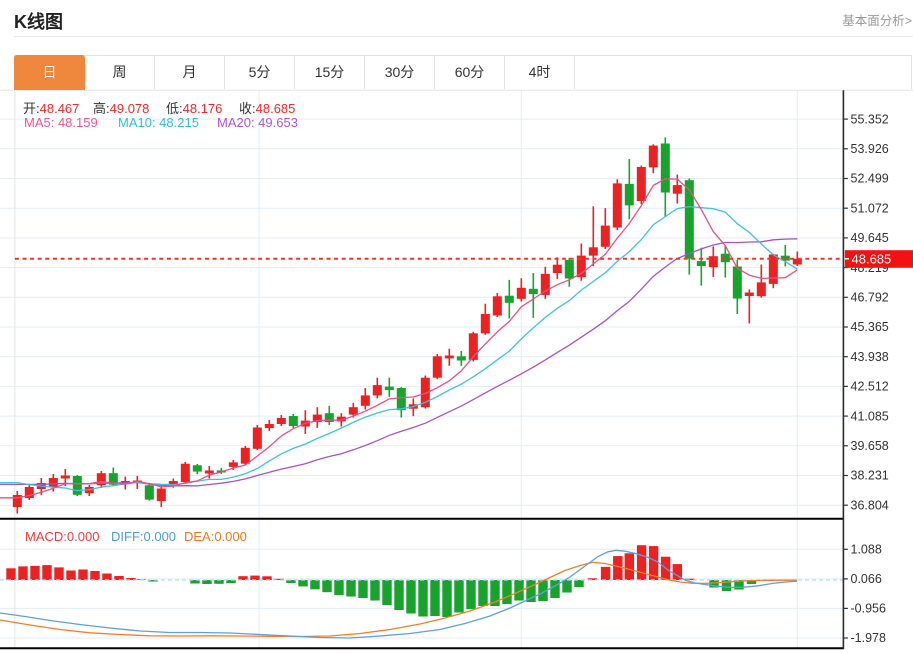 The height and width of the screenshot is (653, 913). Describe the element at coordinates (870, 505) in the screenshot. I see `svg-text: 36.804` at that location.